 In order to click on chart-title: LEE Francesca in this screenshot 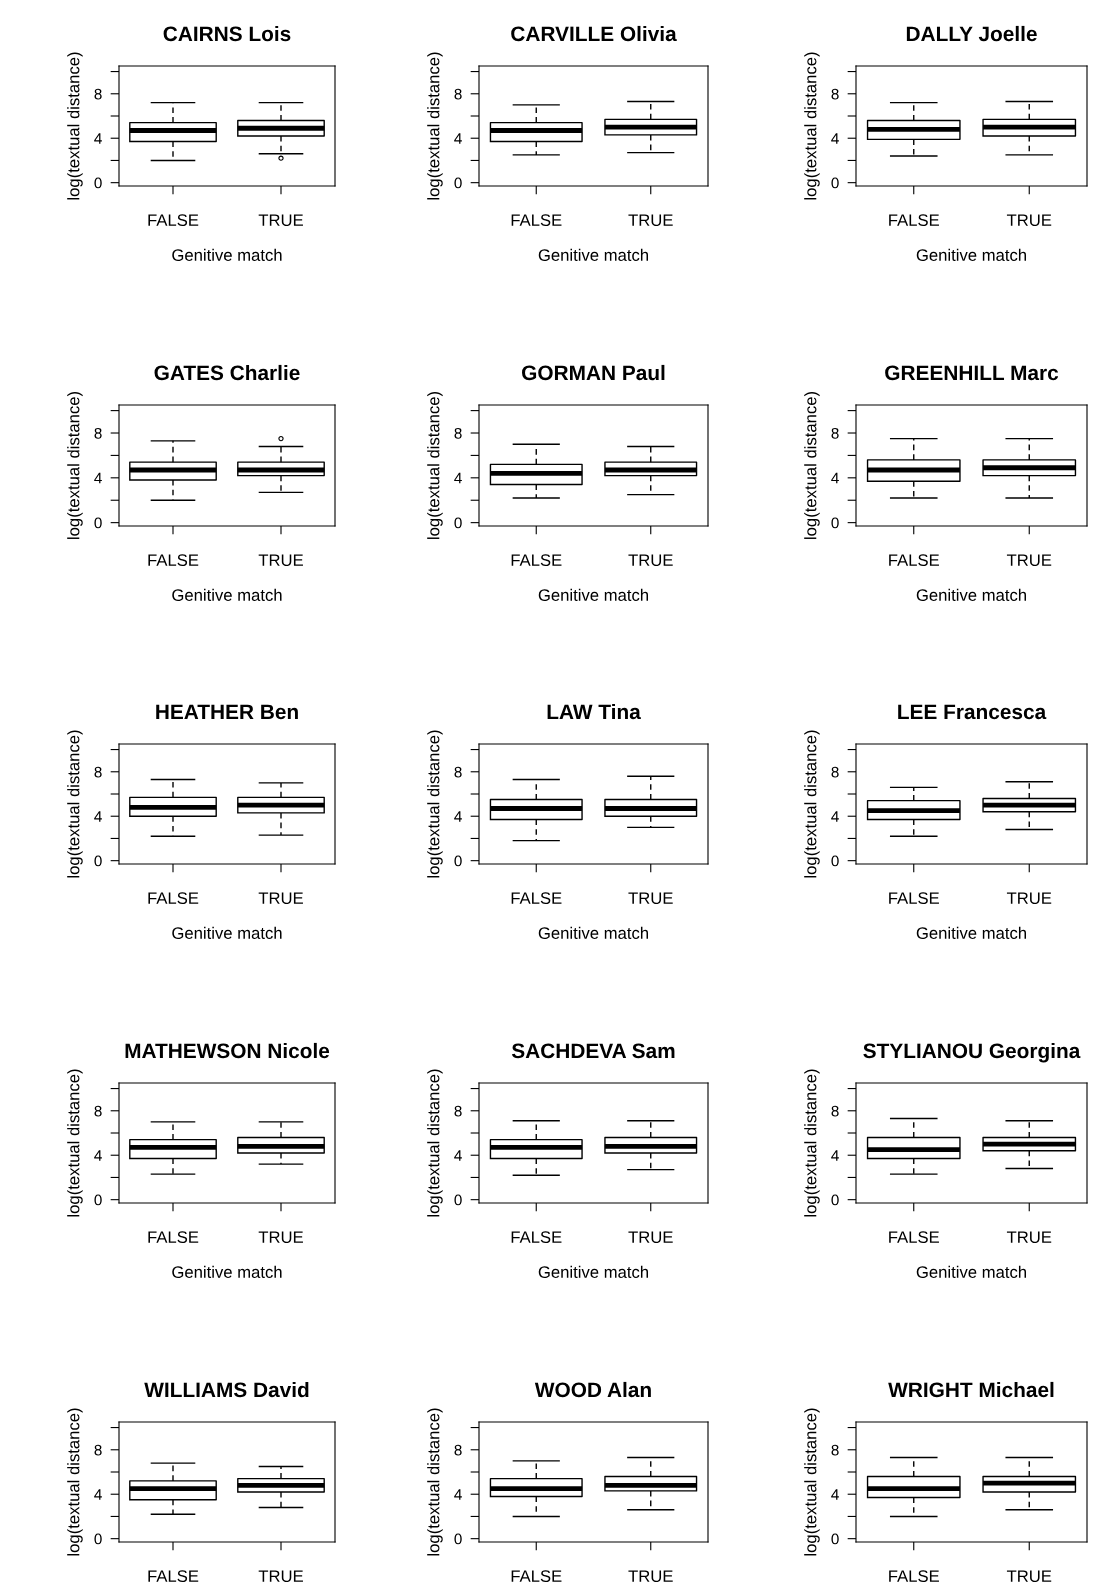, I will do `click(972, 712)`.